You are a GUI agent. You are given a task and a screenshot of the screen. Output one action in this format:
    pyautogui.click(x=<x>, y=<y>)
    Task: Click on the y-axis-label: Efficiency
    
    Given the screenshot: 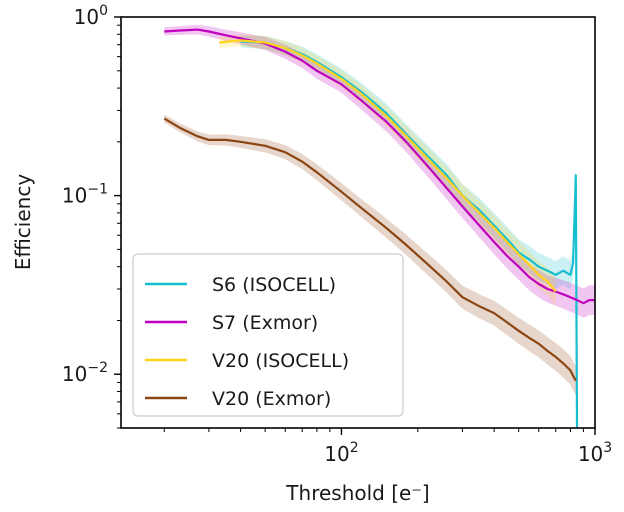 What is the action you would take?
    pyautogui.click(x=23, y=222)
    